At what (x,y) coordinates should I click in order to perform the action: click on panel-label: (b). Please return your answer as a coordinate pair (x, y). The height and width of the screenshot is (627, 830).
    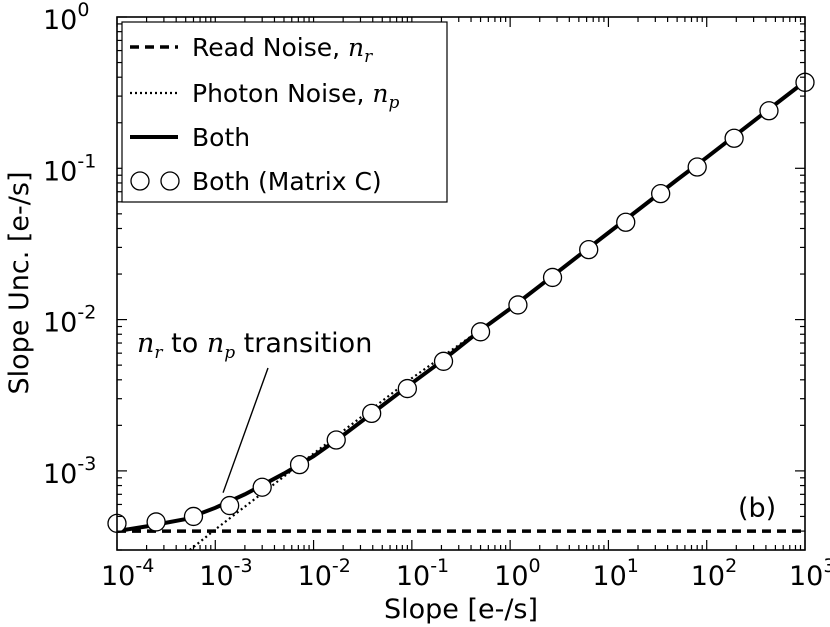
    Looking at the image, I should click on (757, 508).